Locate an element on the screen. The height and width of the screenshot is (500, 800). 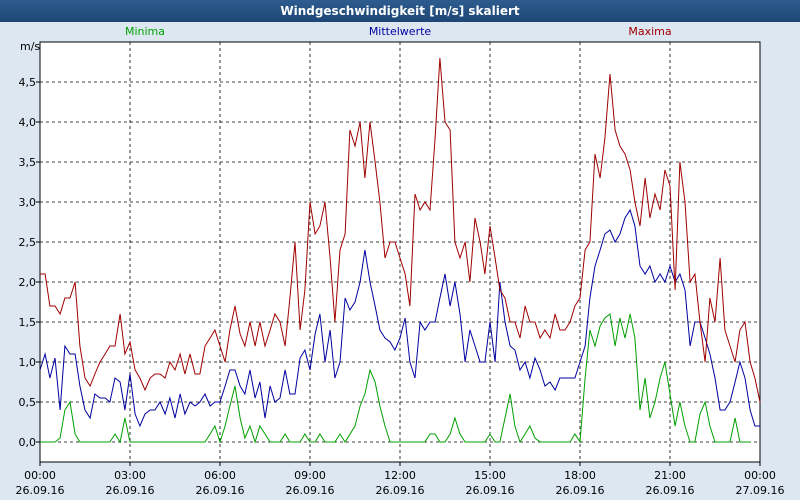
x-tick-label-time: 15:00 is located at coordinates (490, 475).